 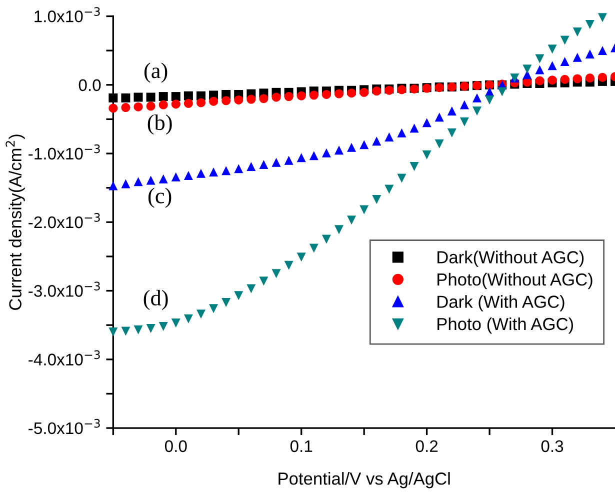 I want to click on annotation: (b), so click(x=160, y=124).